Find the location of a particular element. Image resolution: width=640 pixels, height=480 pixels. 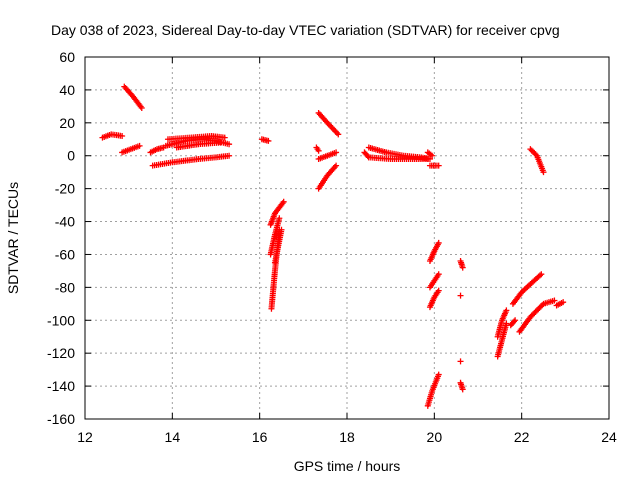

y-tick-label: 20 is located at coordinates (67, 123).